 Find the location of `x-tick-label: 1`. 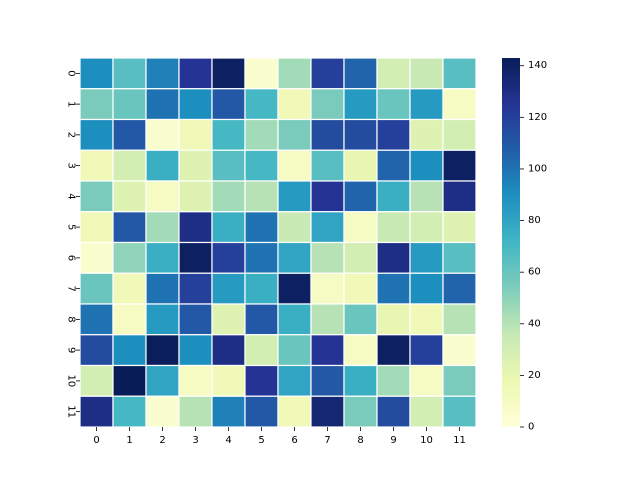

x-tick-label: 1 is located at coordinates (129, 440).